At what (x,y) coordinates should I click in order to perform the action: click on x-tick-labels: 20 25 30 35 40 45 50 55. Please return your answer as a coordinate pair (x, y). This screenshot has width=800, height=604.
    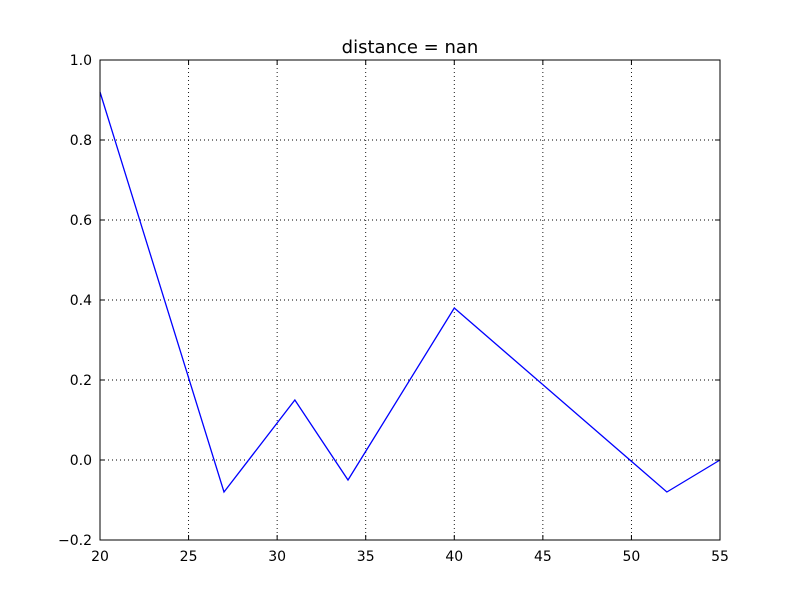
    Looking at the image, I should click on (410, 557).